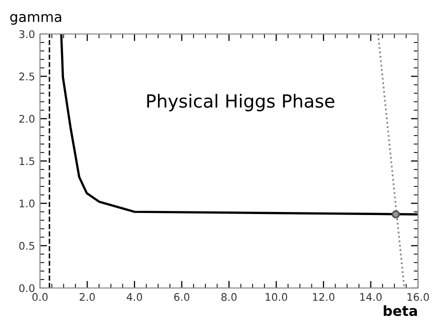  Describe the element at coordinates (87, 297) in the screenshot. I see `x-tick-label: 2.0` at that location.